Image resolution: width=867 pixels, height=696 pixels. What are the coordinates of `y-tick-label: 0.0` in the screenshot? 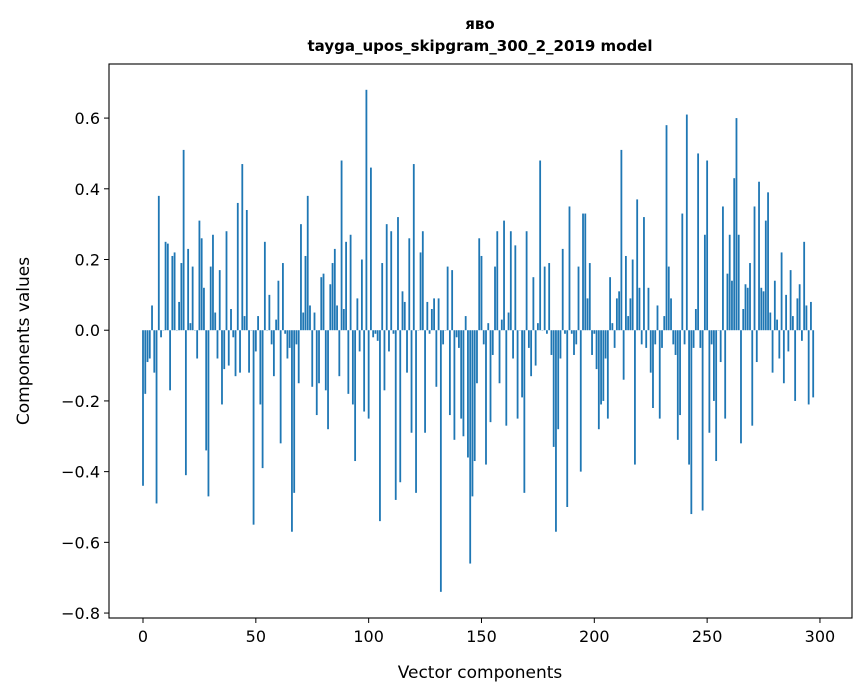 It's located at (87, 330).